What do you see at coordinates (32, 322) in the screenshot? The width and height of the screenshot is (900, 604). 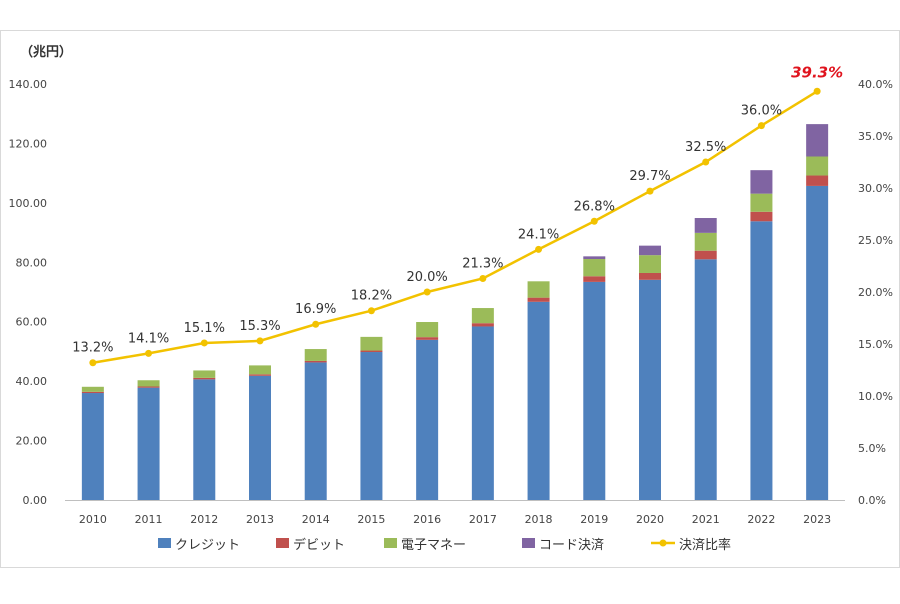 I see `y-tick-label: 60.00` at bounding box center [32, 322].